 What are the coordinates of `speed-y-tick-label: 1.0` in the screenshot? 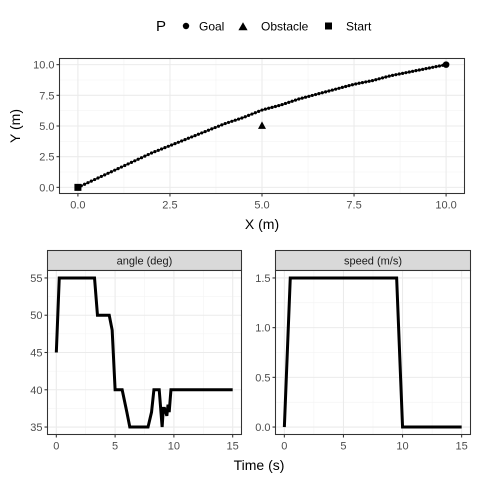 It's located at (262, 329).